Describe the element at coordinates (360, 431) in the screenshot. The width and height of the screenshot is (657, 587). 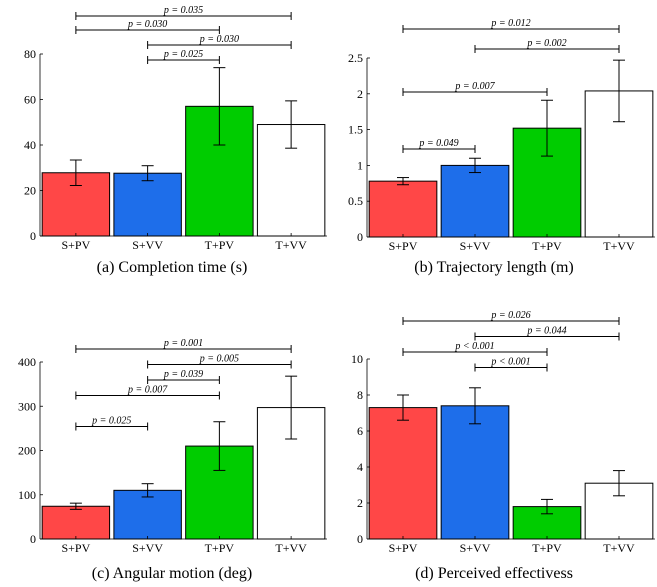
I see `y-tick-label: 6` at that location.